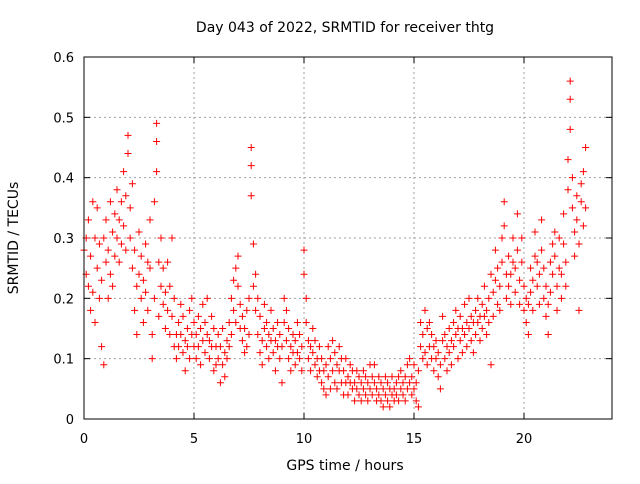 This screenshot has width=640, height=484. What do you see at coordinates (304, 439) in the screenshot?
I see `x-tick-label: 10` at bounding box center [304, 439].